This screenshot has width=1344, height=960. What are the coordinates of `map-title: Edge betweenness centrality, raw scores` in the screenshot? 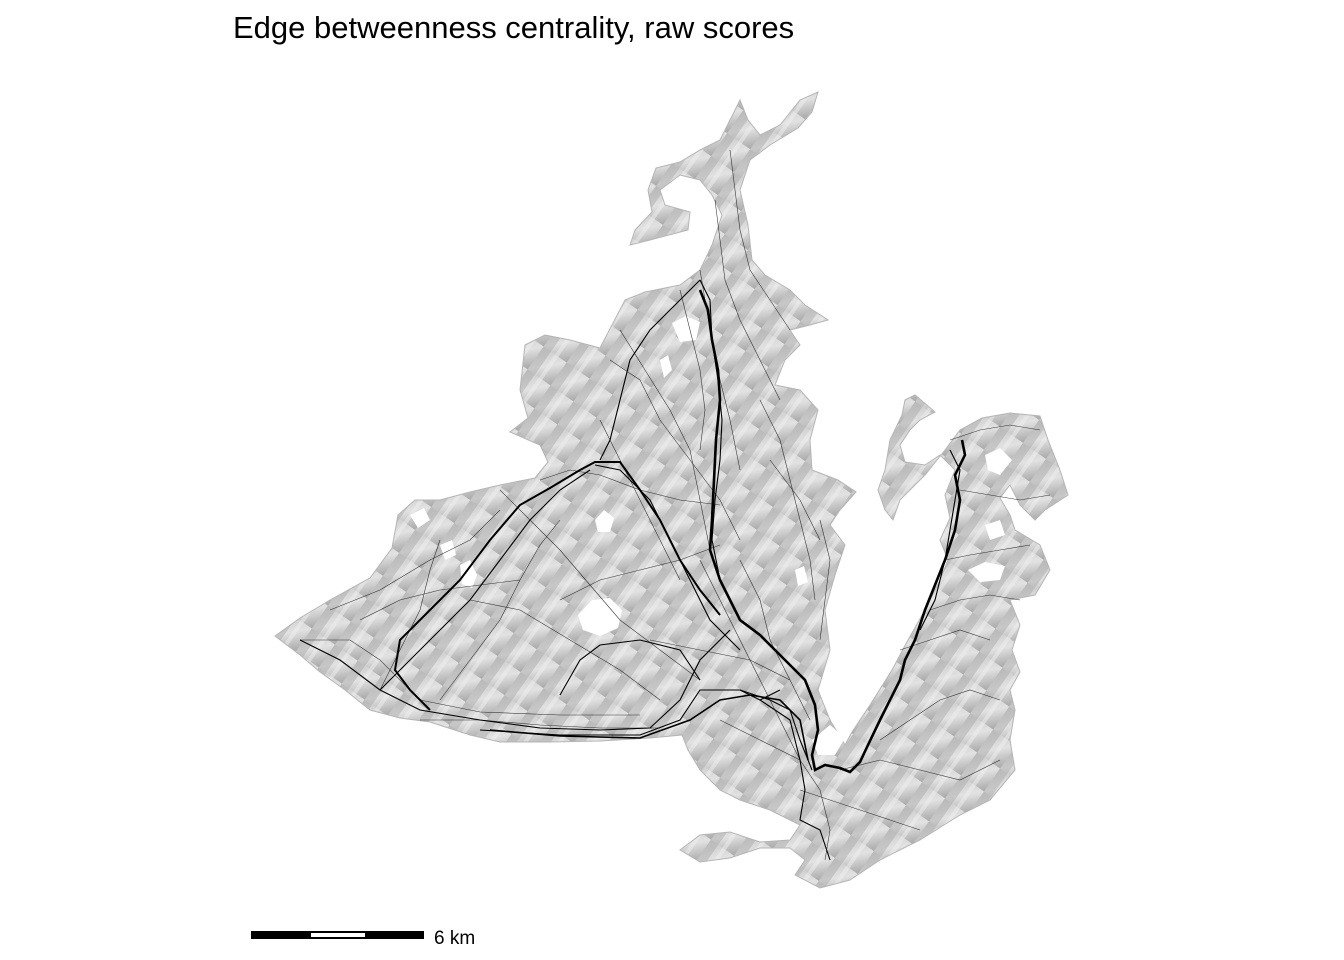 It's located at (514, 27).